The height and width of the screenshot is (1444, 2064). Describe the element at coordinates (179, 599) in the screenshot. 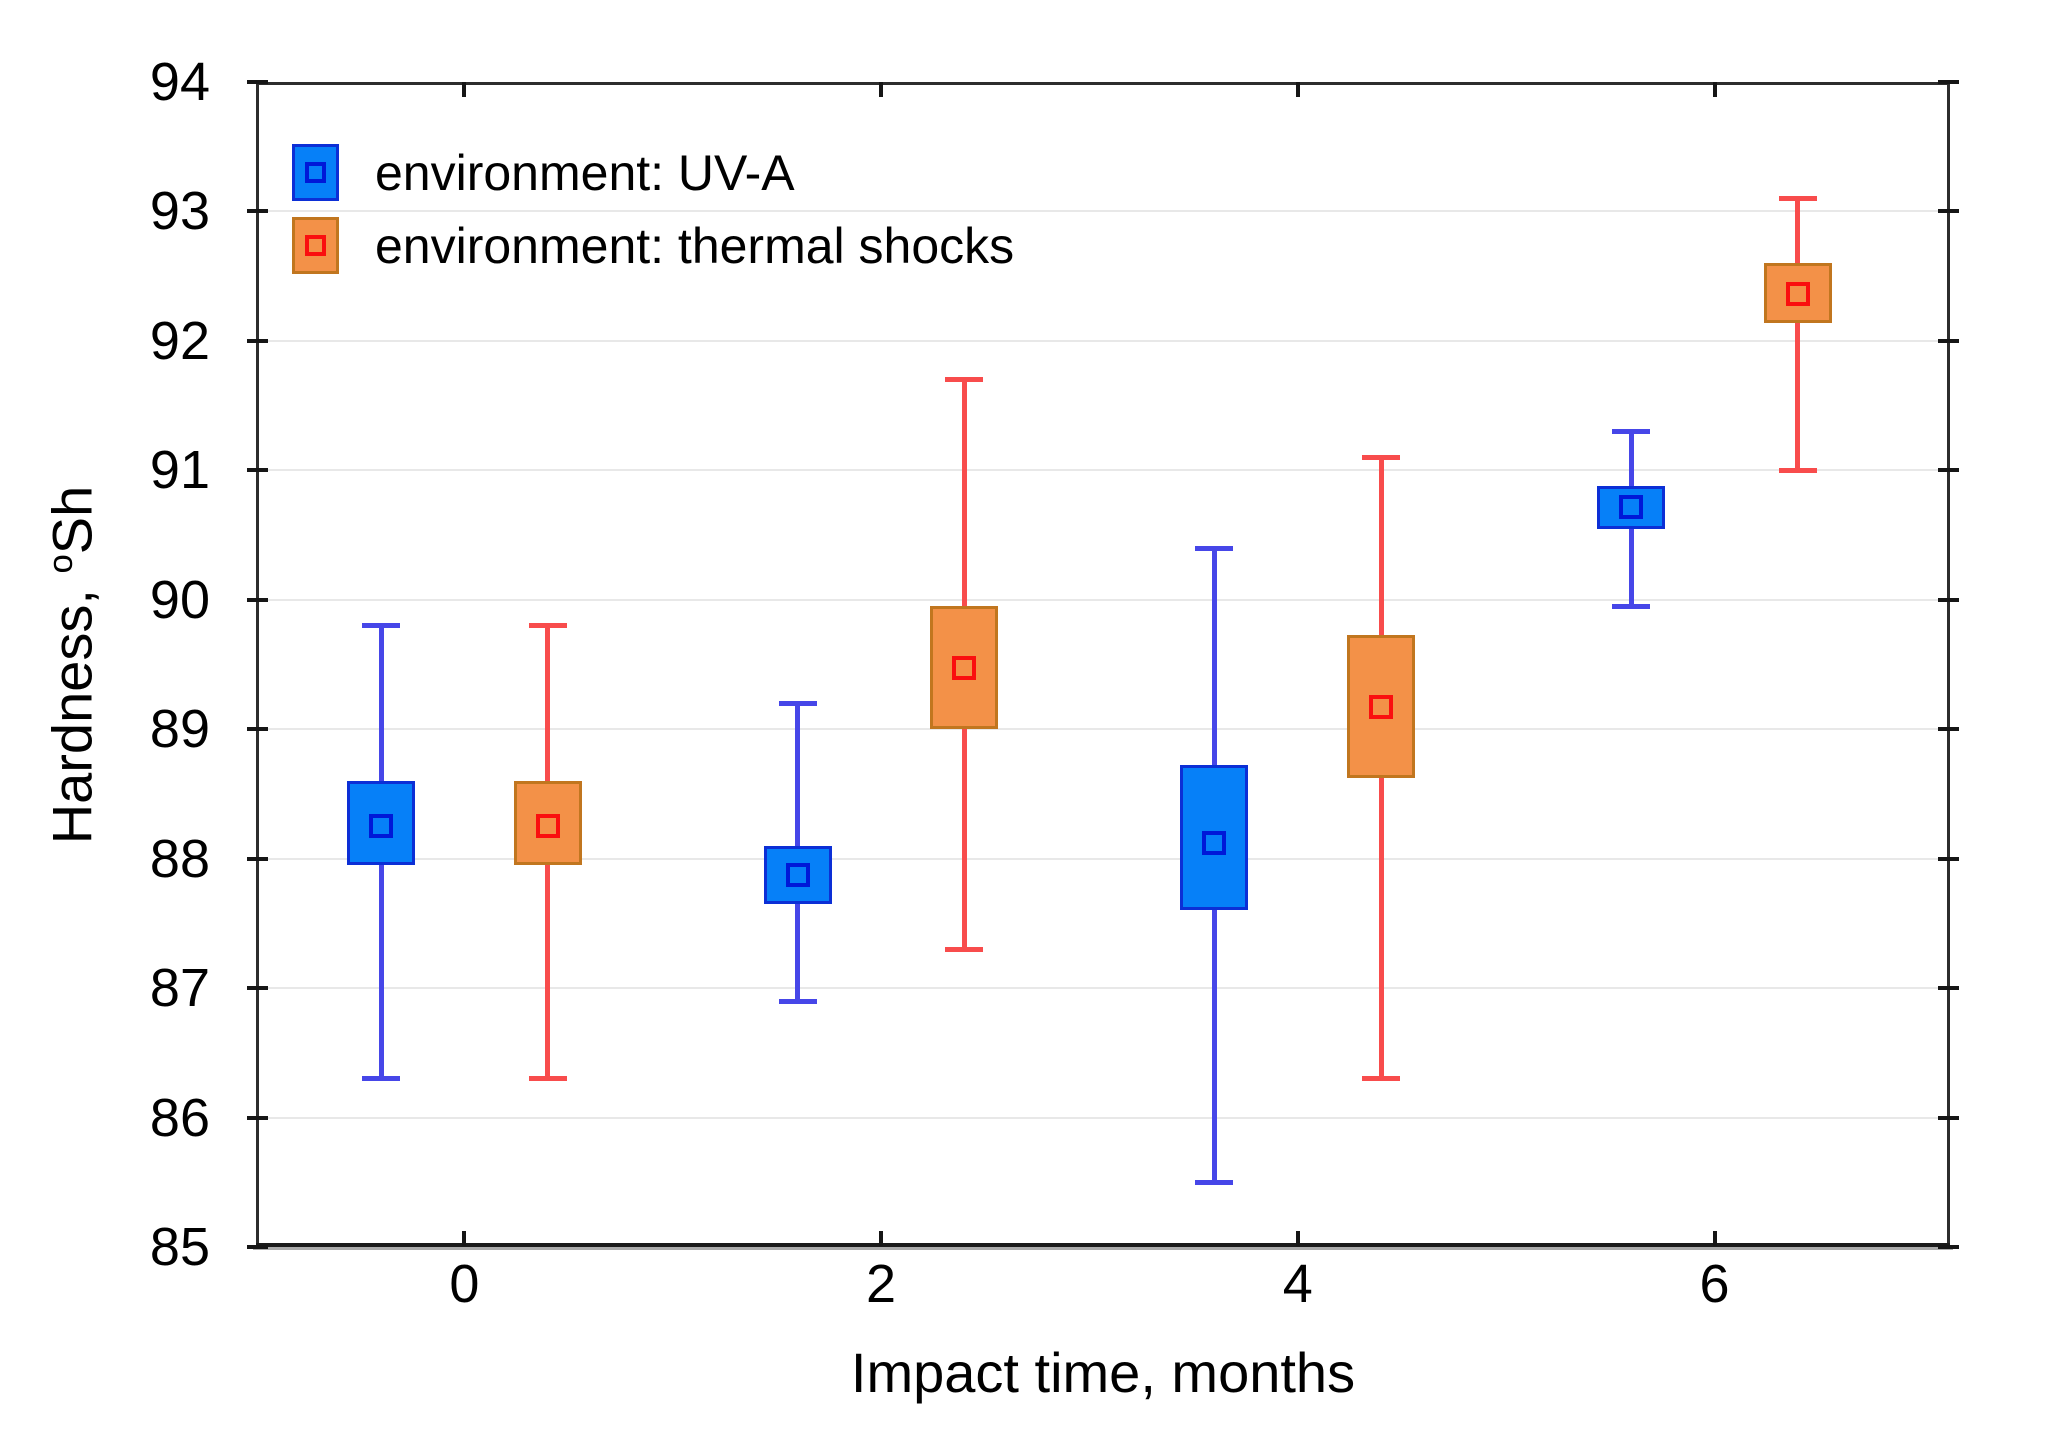

I see `y-tick-label-90: 90` at that location.